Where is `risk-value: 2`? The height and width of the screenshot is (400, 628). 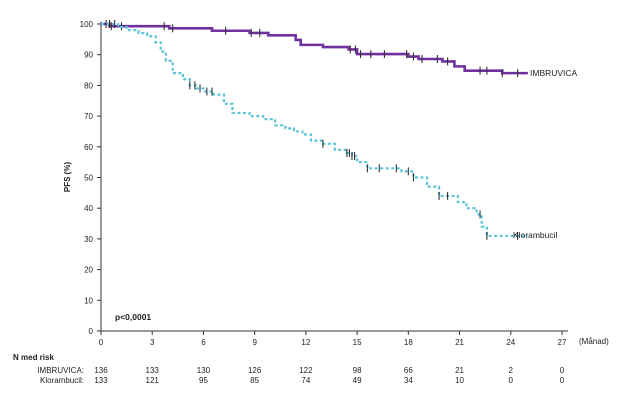 risk-value: 2 is located at coordinates (511, 370).